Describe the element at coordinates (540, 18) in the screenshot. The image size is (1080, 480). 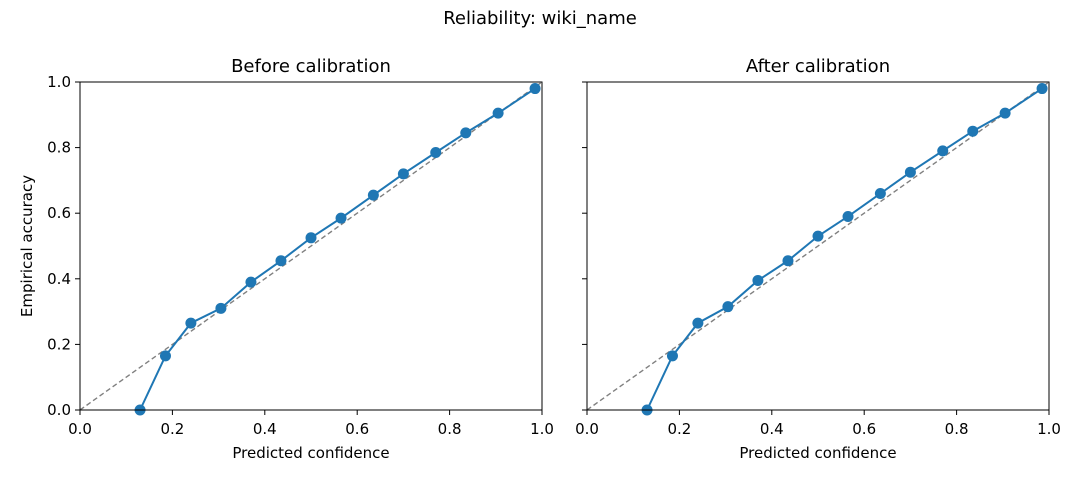
I see `figure-title: Reliability: wiki_name` at that location.